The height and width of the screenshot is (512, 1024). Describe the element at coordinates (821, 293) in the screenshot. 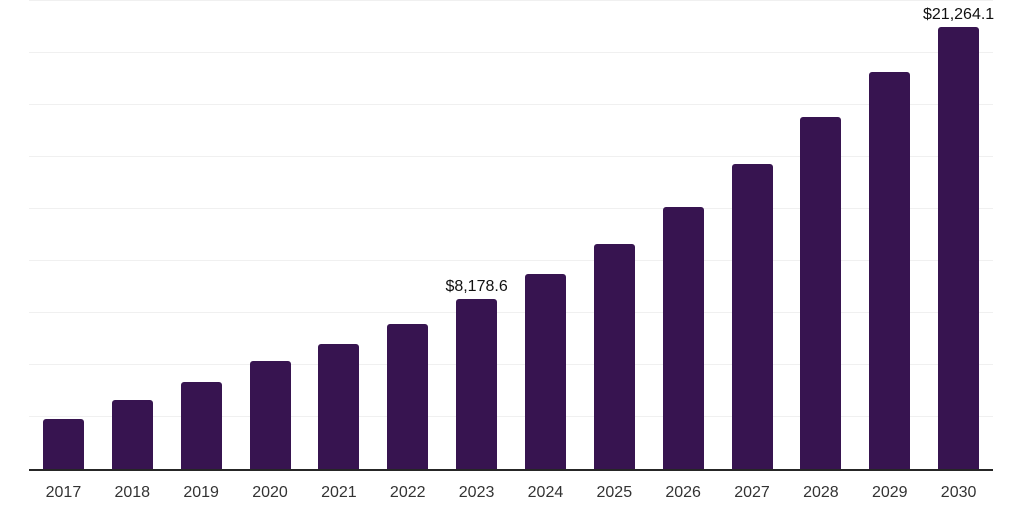

I see `bar-2028` at that location.